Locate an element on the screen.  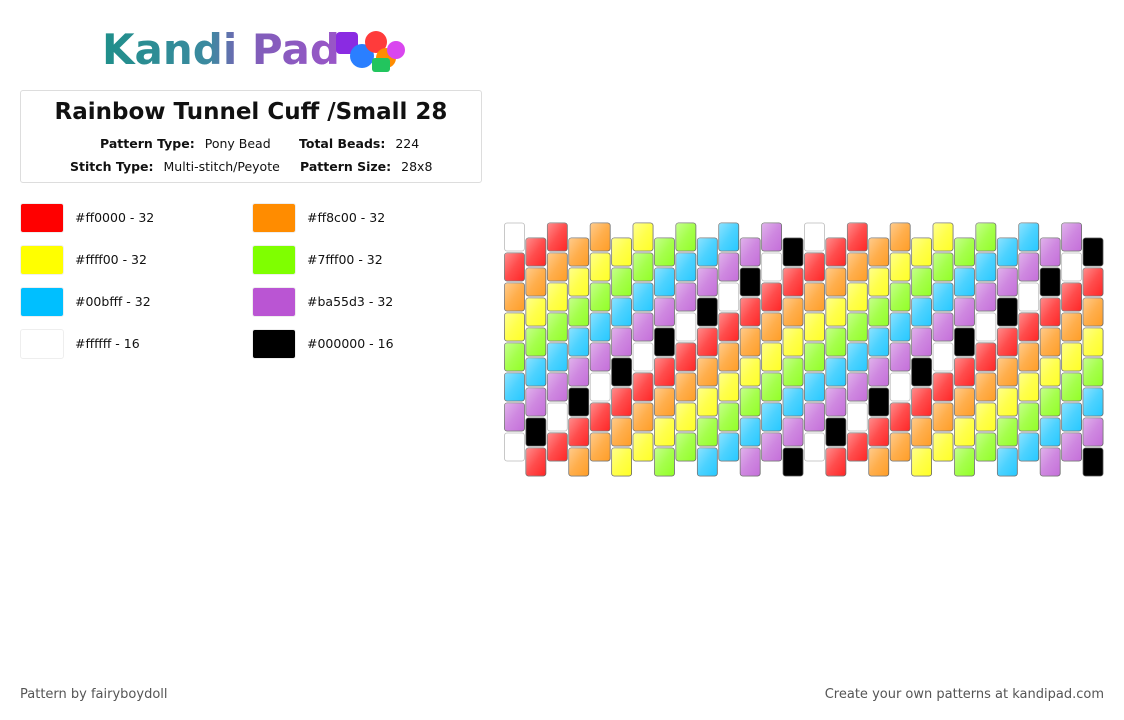
logo: Kandi Pad is located at coordinates (253, 49).